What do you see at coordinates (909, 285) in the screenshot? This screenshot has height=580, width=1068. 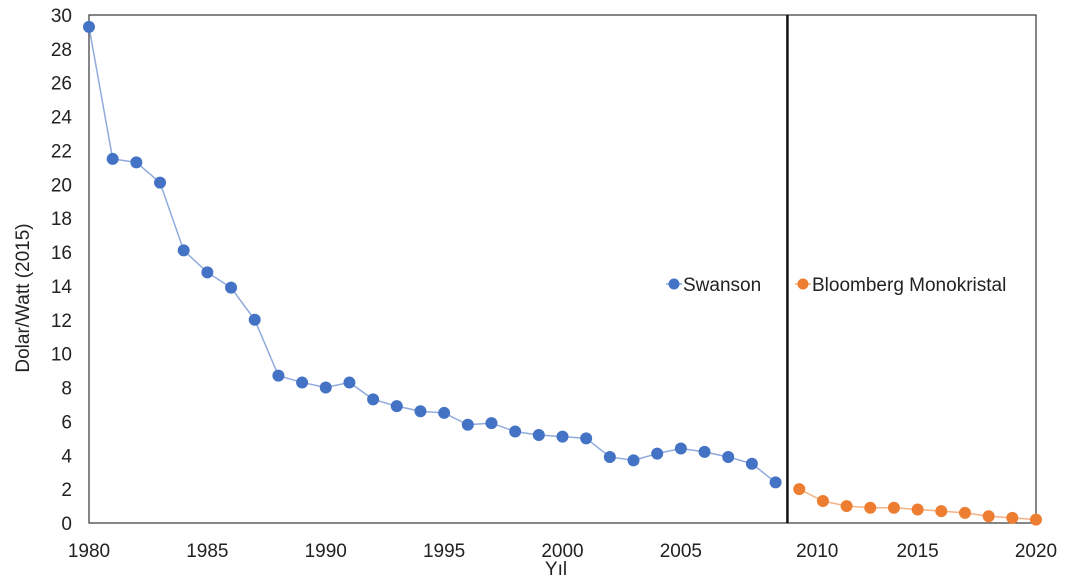 I see `legend-label-bloomberg: Bloomberg Monokristal` at bounding box center [909, 285].